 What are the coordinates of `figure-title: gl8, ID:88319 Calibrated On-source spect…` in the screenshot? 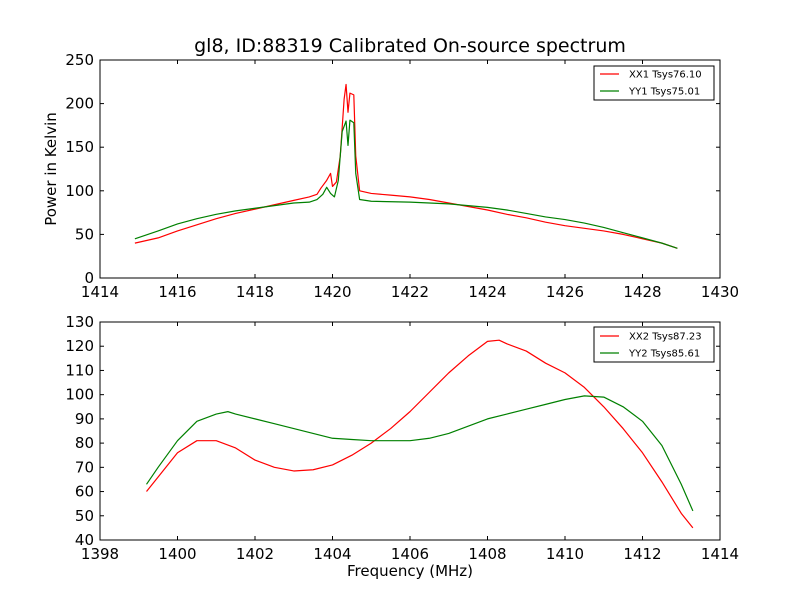 It's located at (410, 46).